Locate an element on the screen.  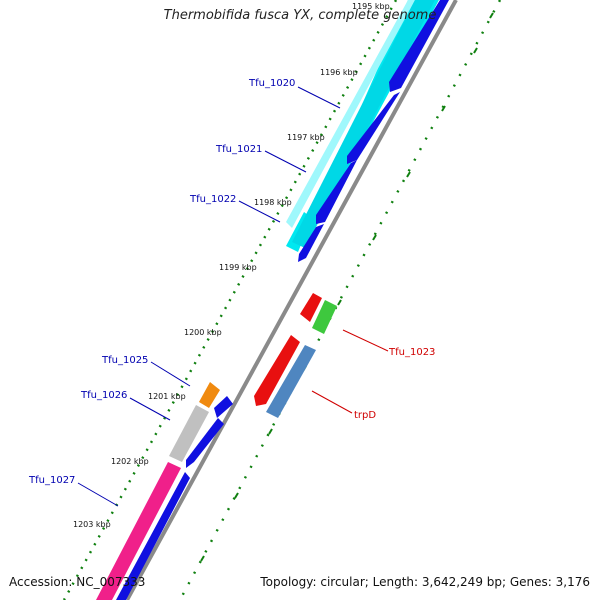
cyan-feature-body is located at coordinates (363, 124).